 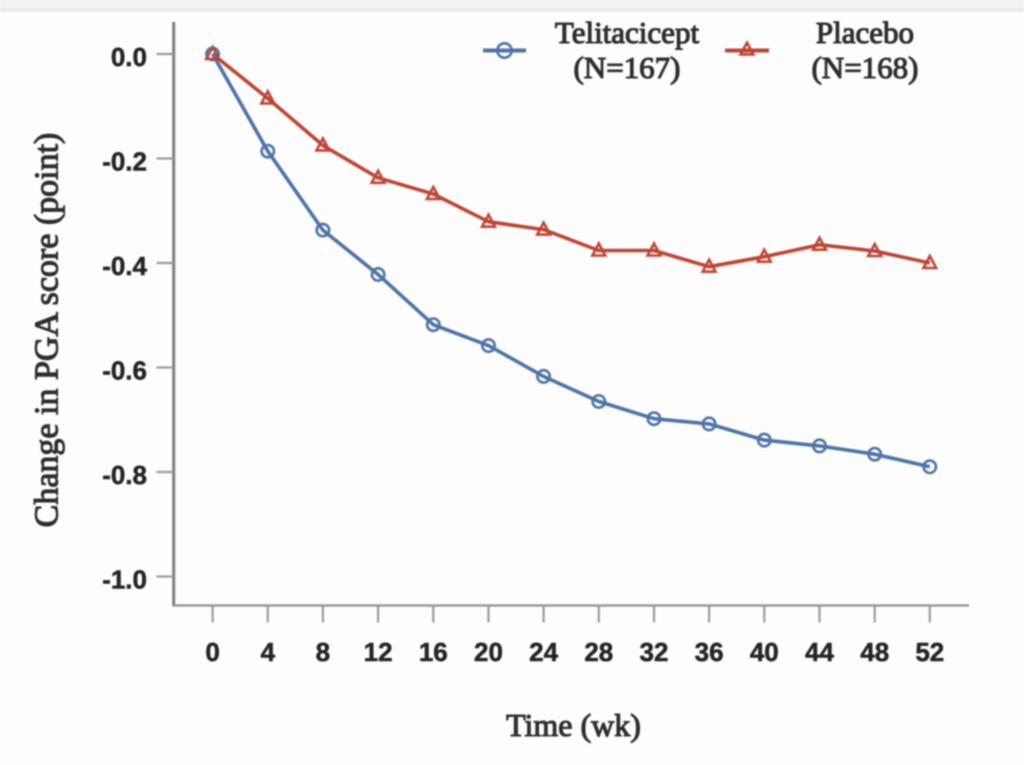 What do you see at coordinates (543, 652) in the screenshot?
I see `svg-text: 24` at bounding box center [543, 652].